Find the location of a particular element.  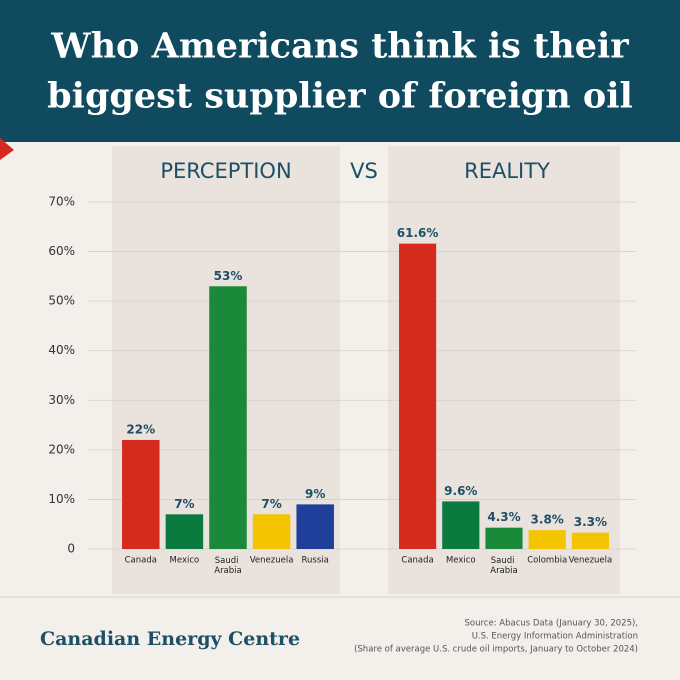

y-tick-label: 60% is located at coordinates (61, 251).